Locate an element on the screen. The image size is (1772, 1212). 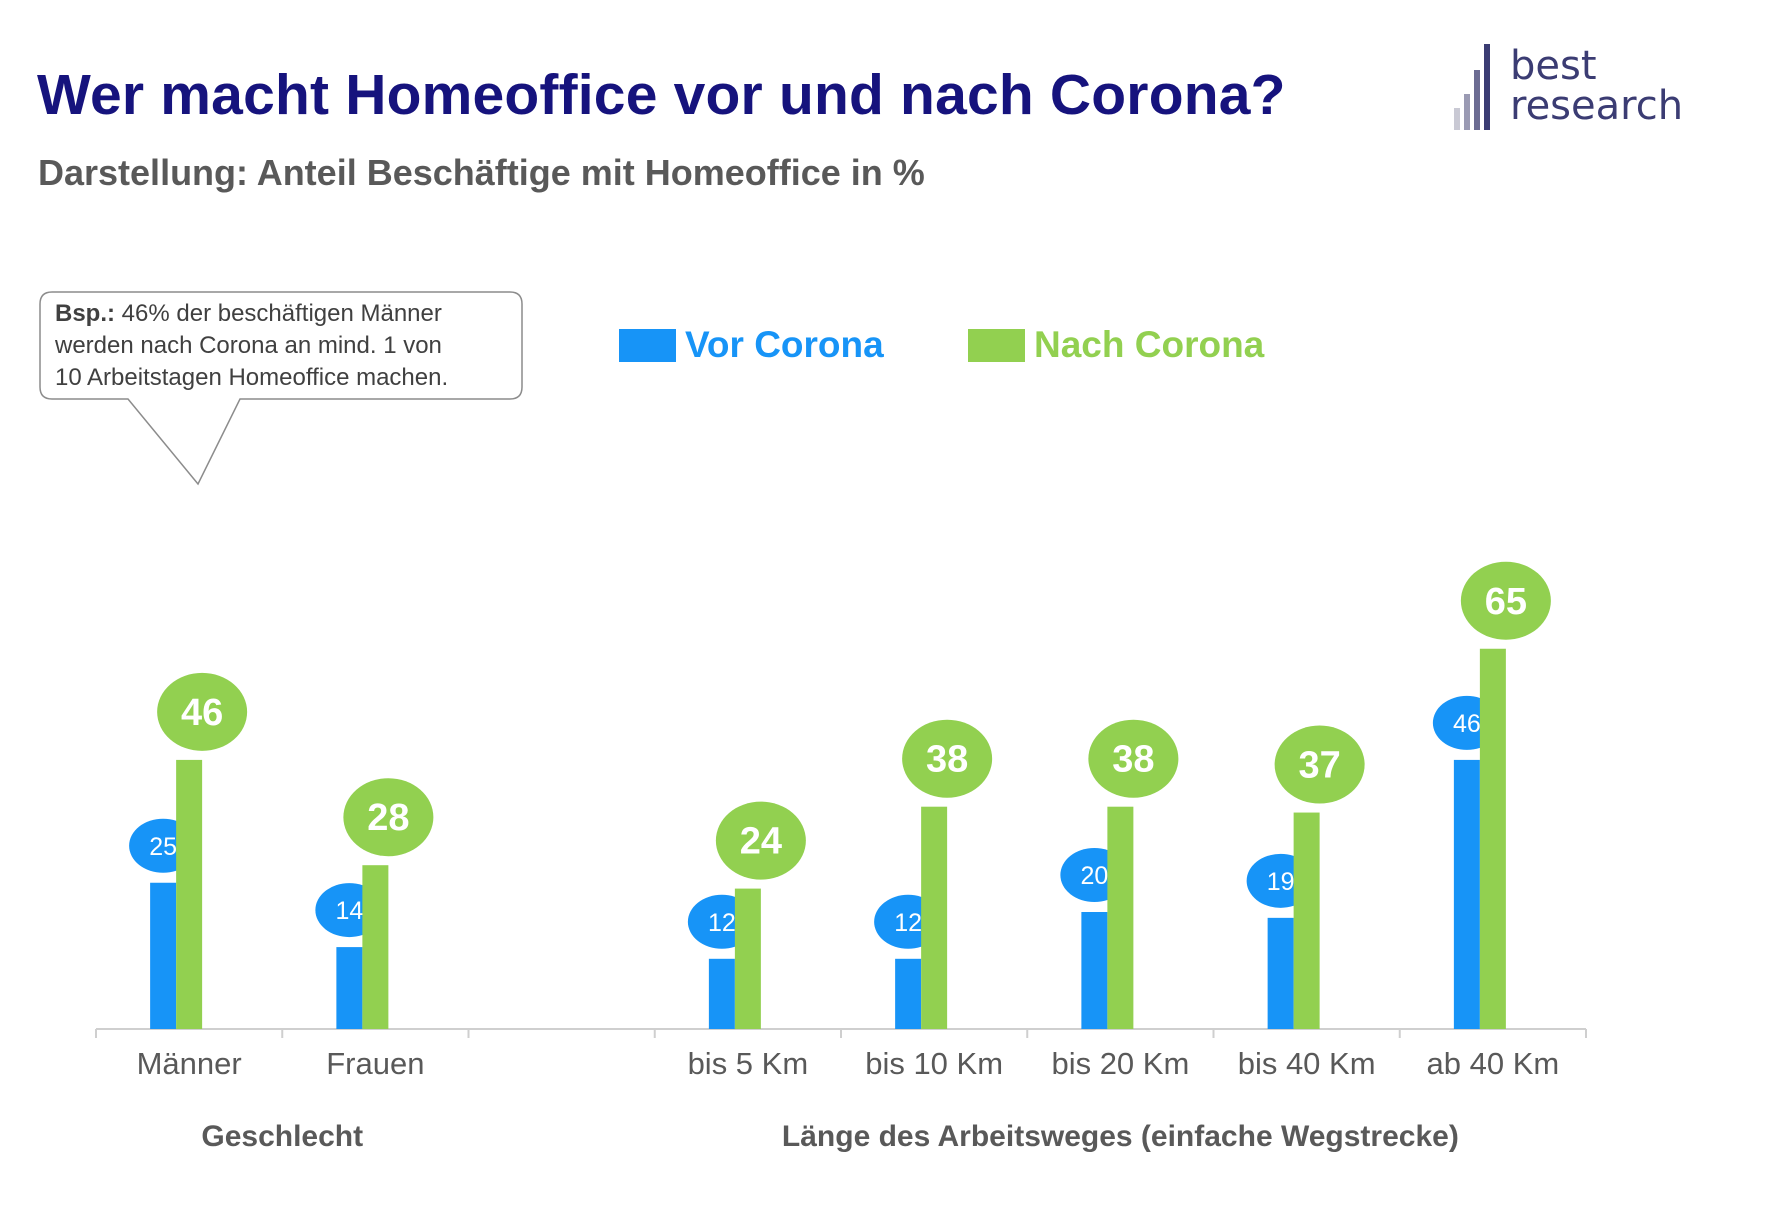
data-label-nach: 37 is located at coordinates (1319, 766).